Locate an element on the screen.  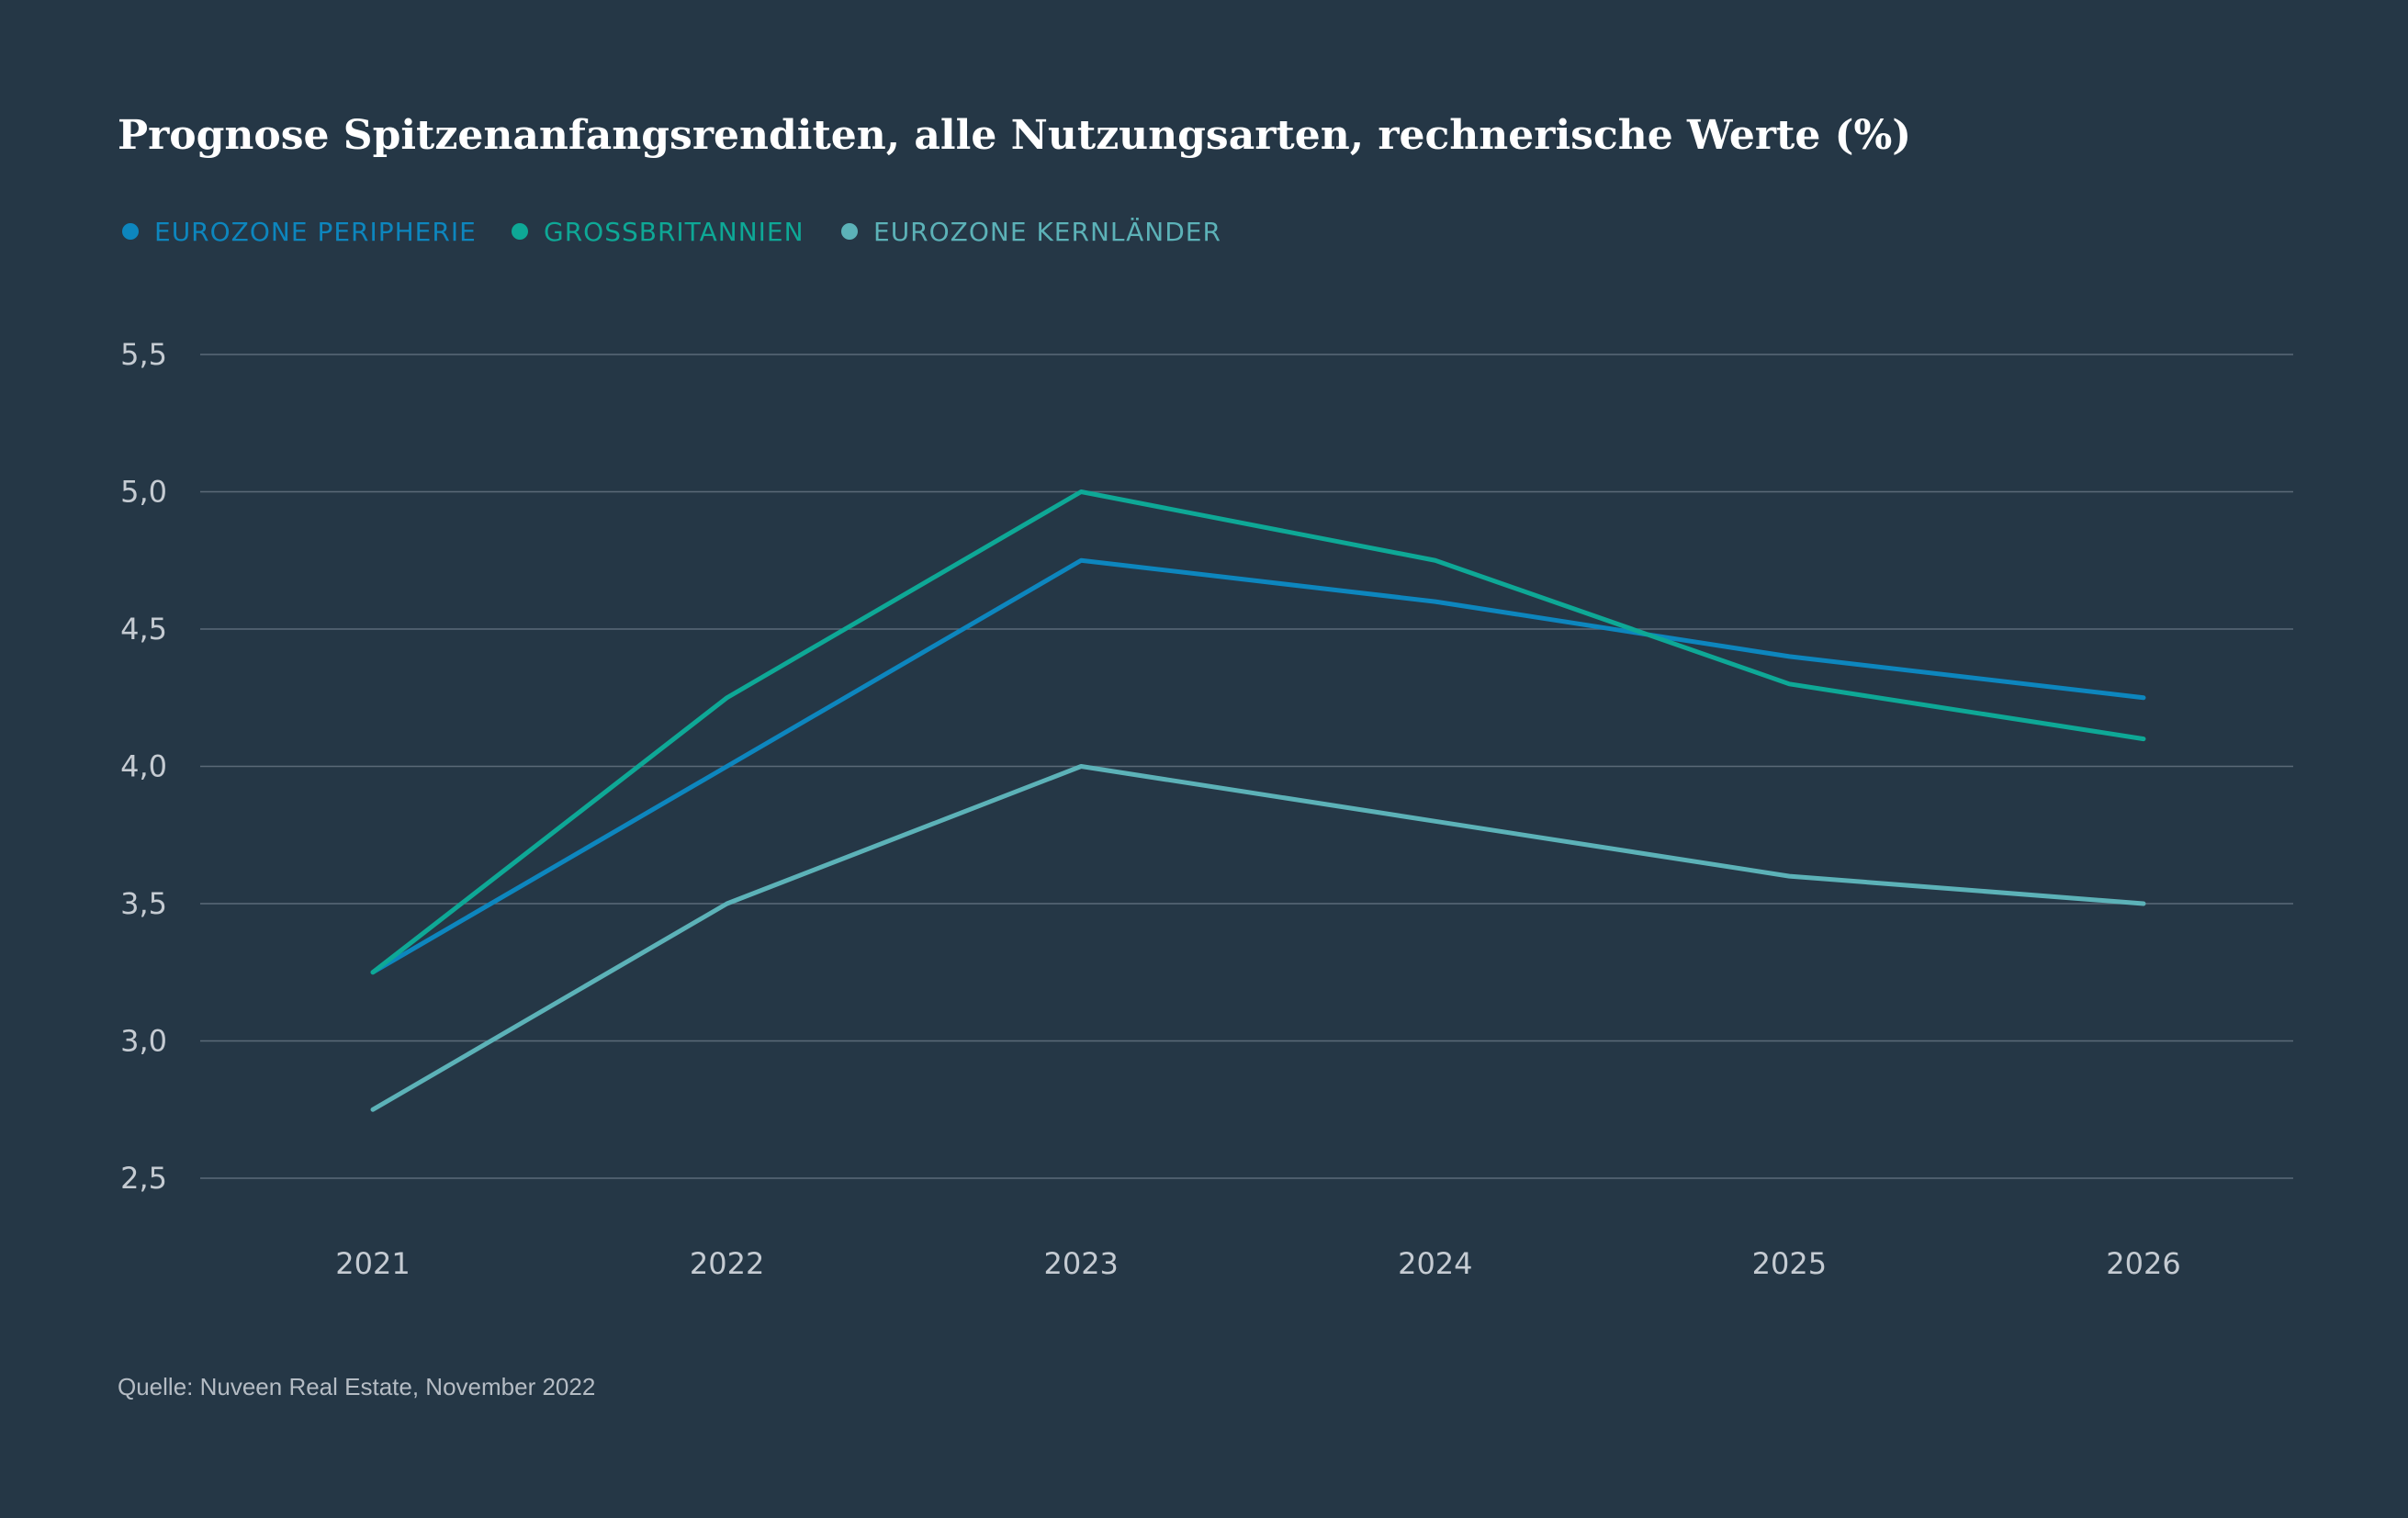
y-tick-label: 3,5 is located at coordinates (143, 903).